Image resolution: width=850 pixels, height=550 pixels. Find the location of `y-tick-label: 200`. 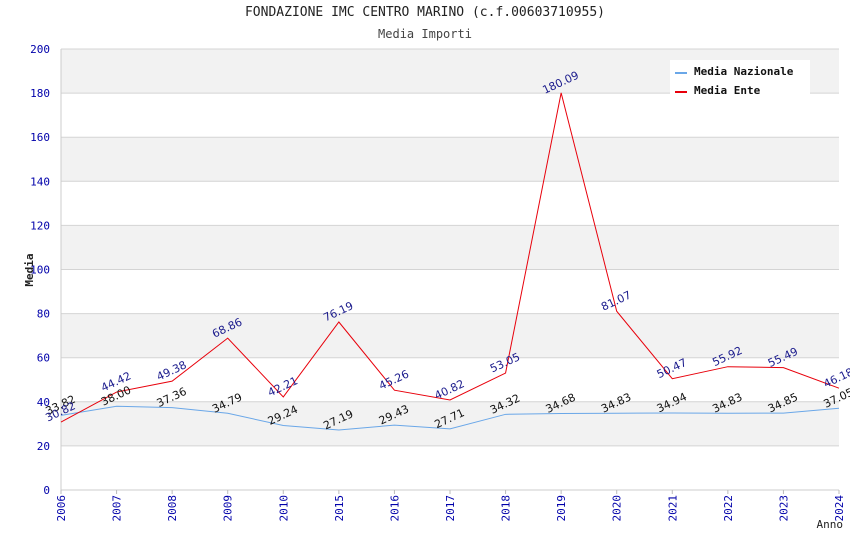

y-tick-label: 200 is located at coordinates (40, 49).